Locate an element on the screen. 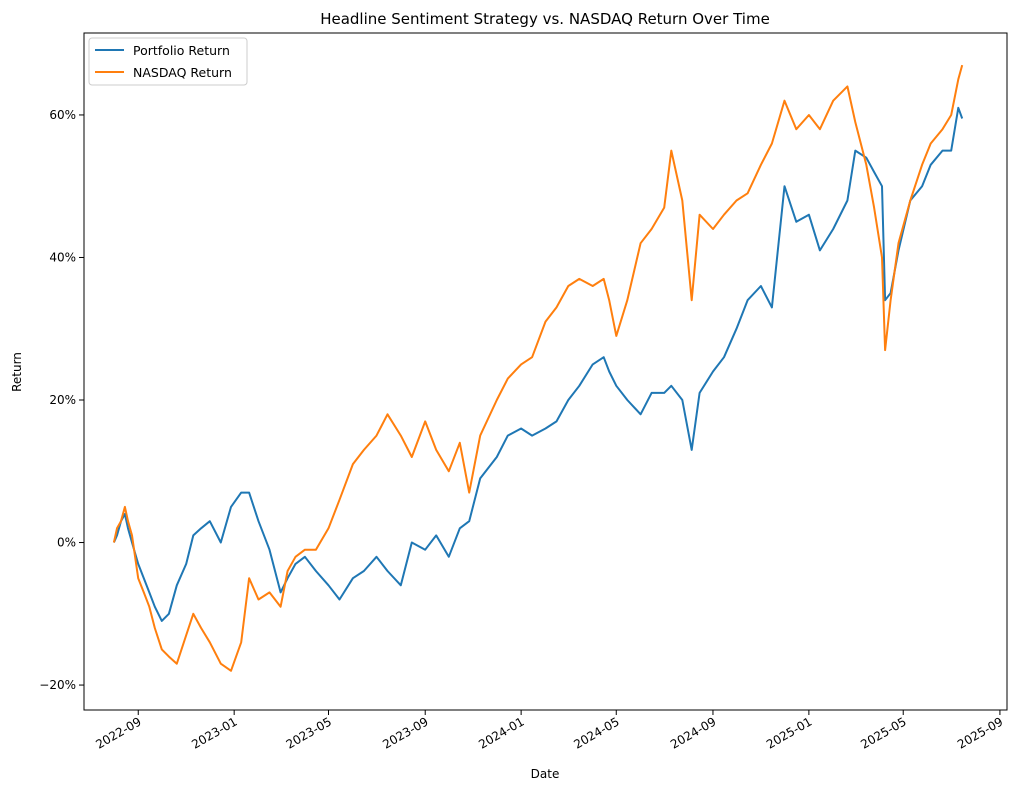 The height and width of the screenshot is (792, 1021). y-axis-label: Return is located at coordinates (17, 372).